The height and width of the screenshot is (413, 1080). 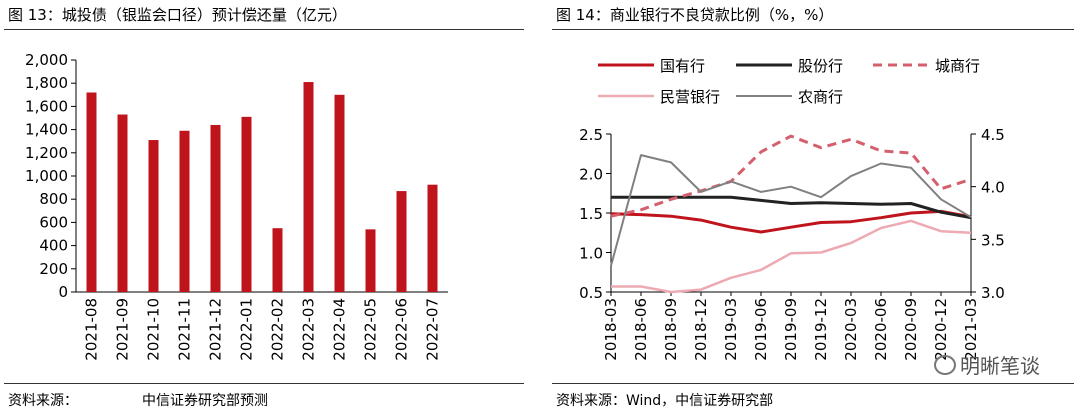 I want to click on x-tick-label: 2019-12, so click(x=821, y=329).